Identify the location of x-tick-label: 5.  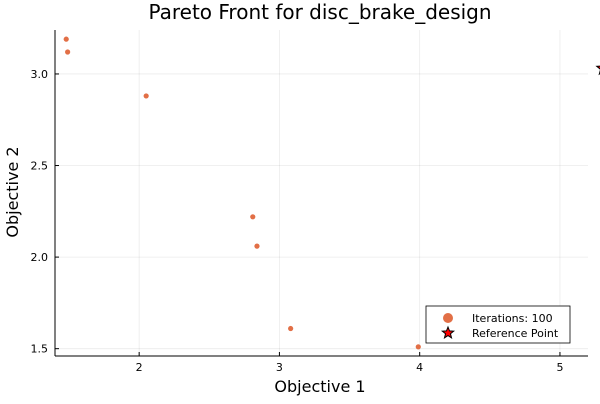
(559, 367).